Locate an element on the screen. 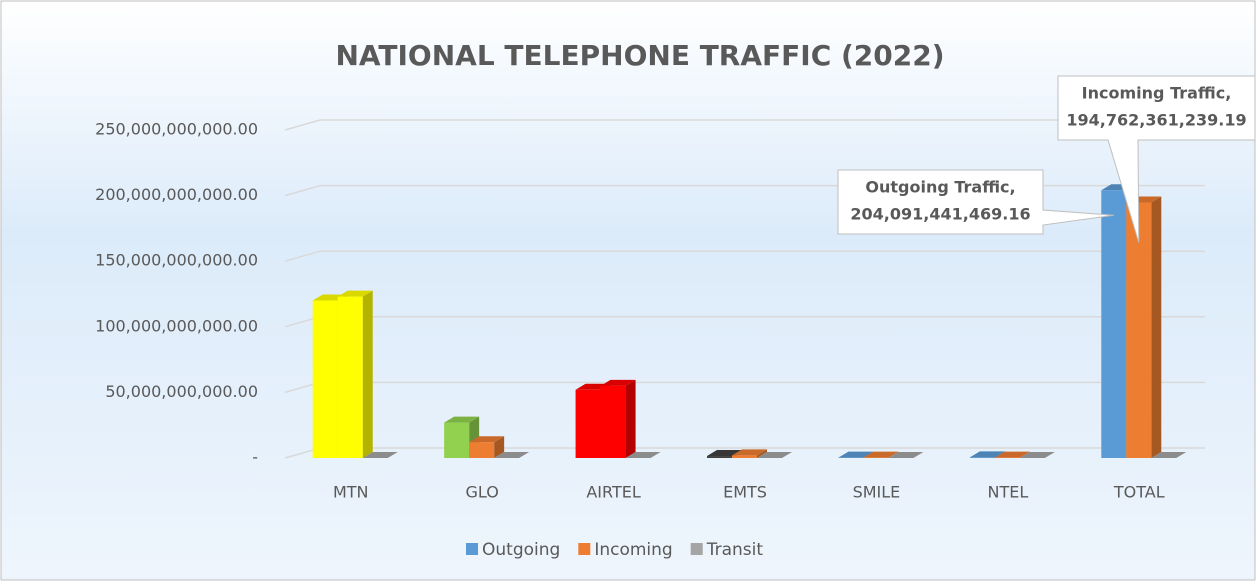 The height and width of the screenshot is (581, 1256). data-label: Outgoing Traffic, 204,091,441,469.16 is located at coordinates (975, 202).